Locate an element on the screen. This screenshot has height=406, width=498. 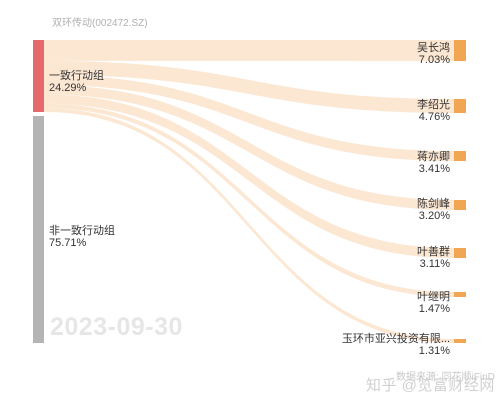
group-bar-other is located at coordinates (38, 229).